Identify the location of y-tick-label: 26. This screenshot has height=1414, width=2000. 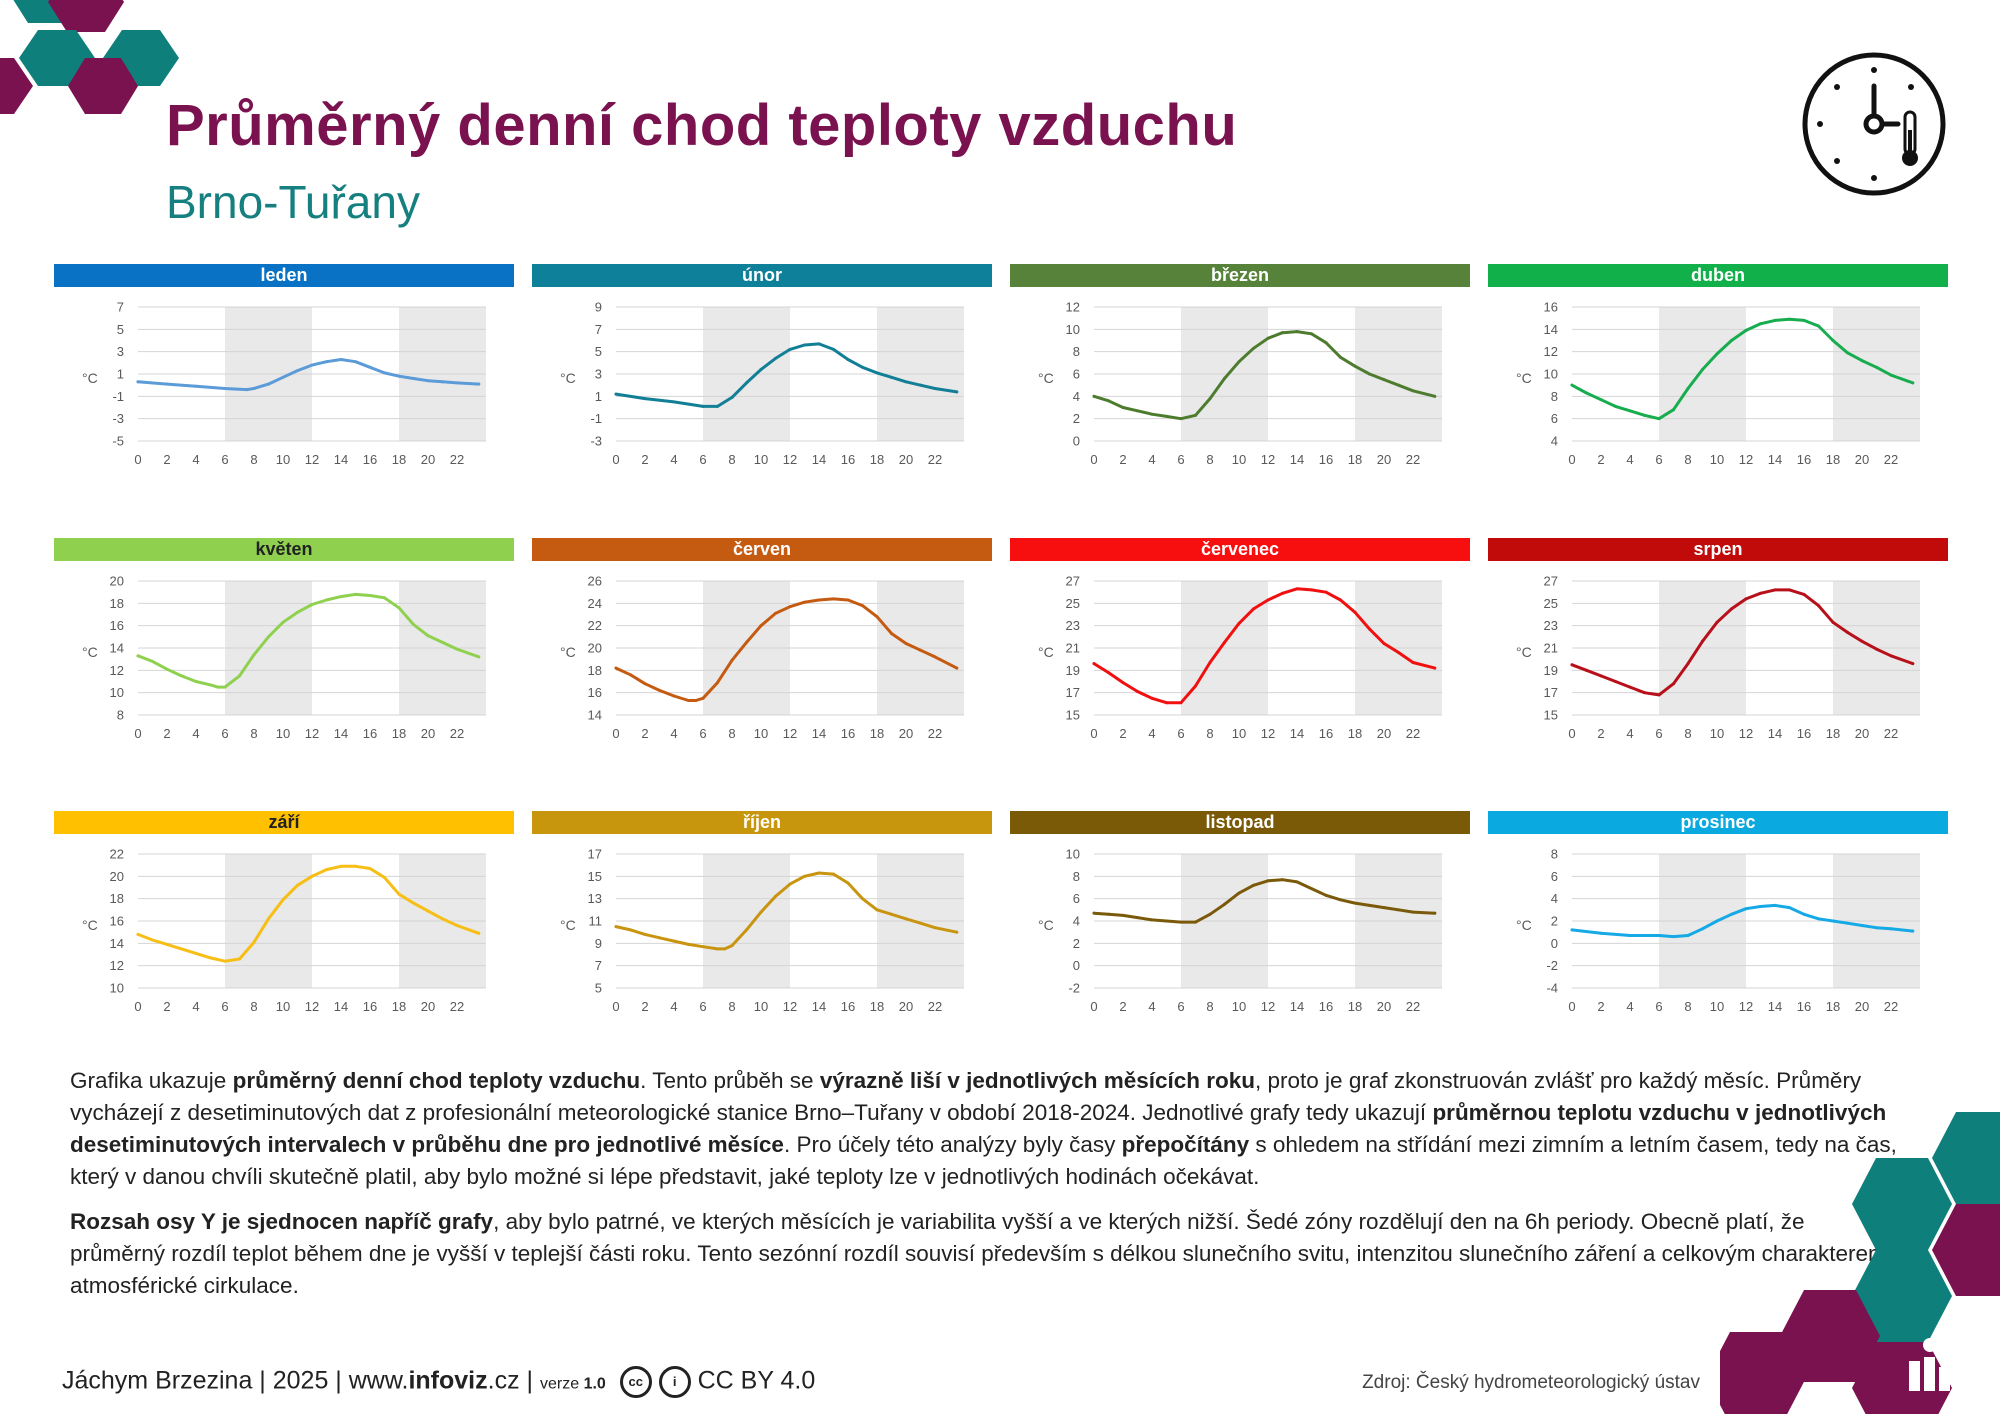
(595, 581).